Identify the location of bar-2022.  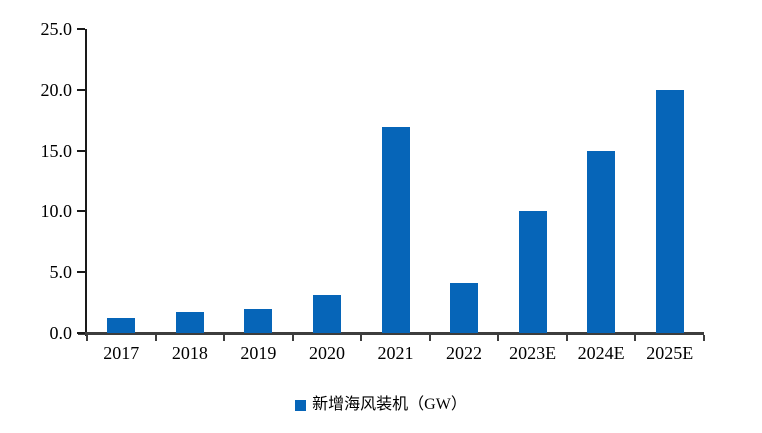
(464, 308).